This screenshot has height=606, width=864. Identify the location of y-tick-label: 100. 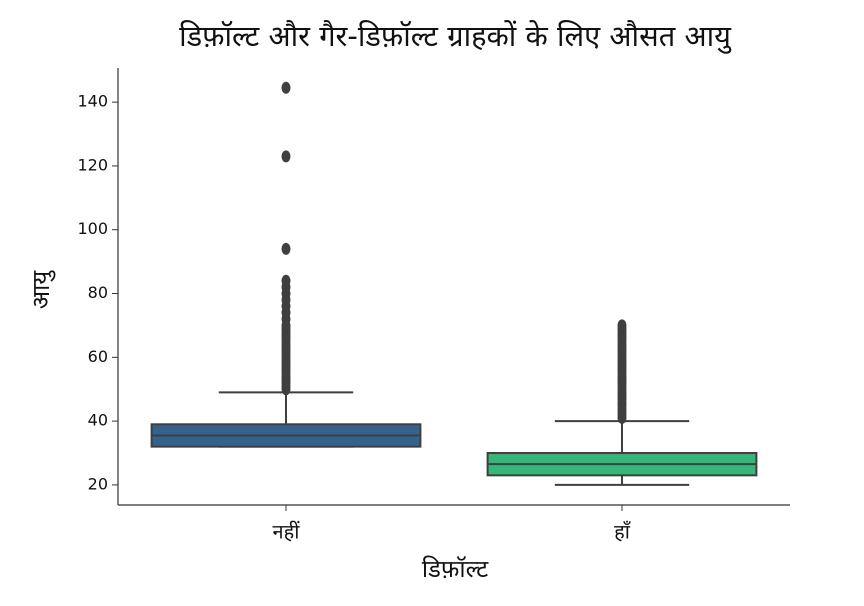
(92, 228).